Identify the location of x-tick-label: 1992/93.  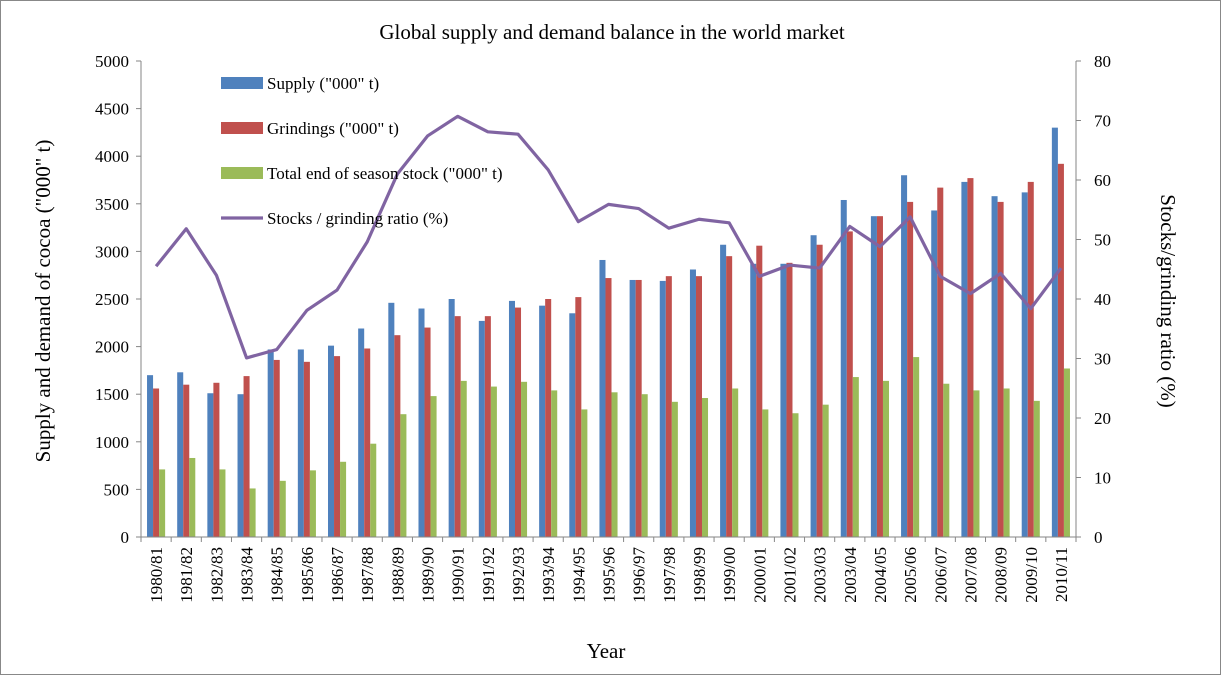
(518, 575).